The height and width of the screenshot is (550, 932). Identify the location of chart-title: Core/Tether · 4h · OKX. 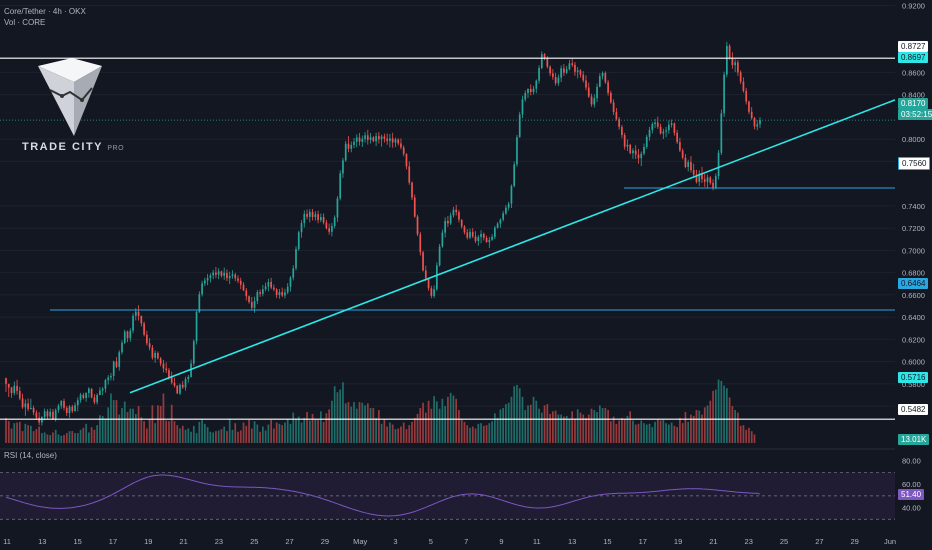
(45, 11).